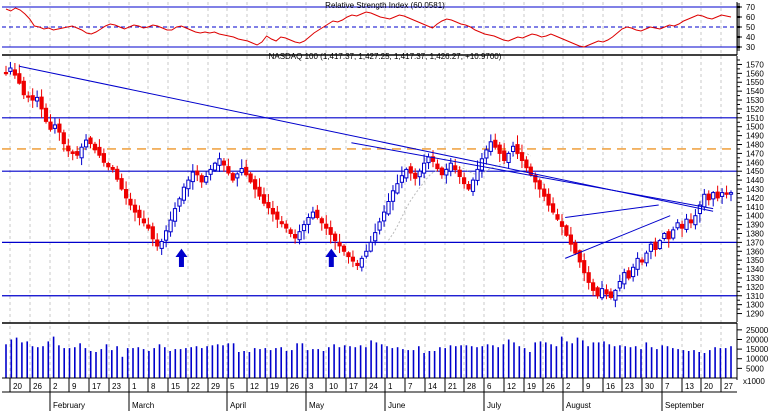  Describe the element at coordinates (69, 405) in the screenshot. I see `month-label: February` at that location.